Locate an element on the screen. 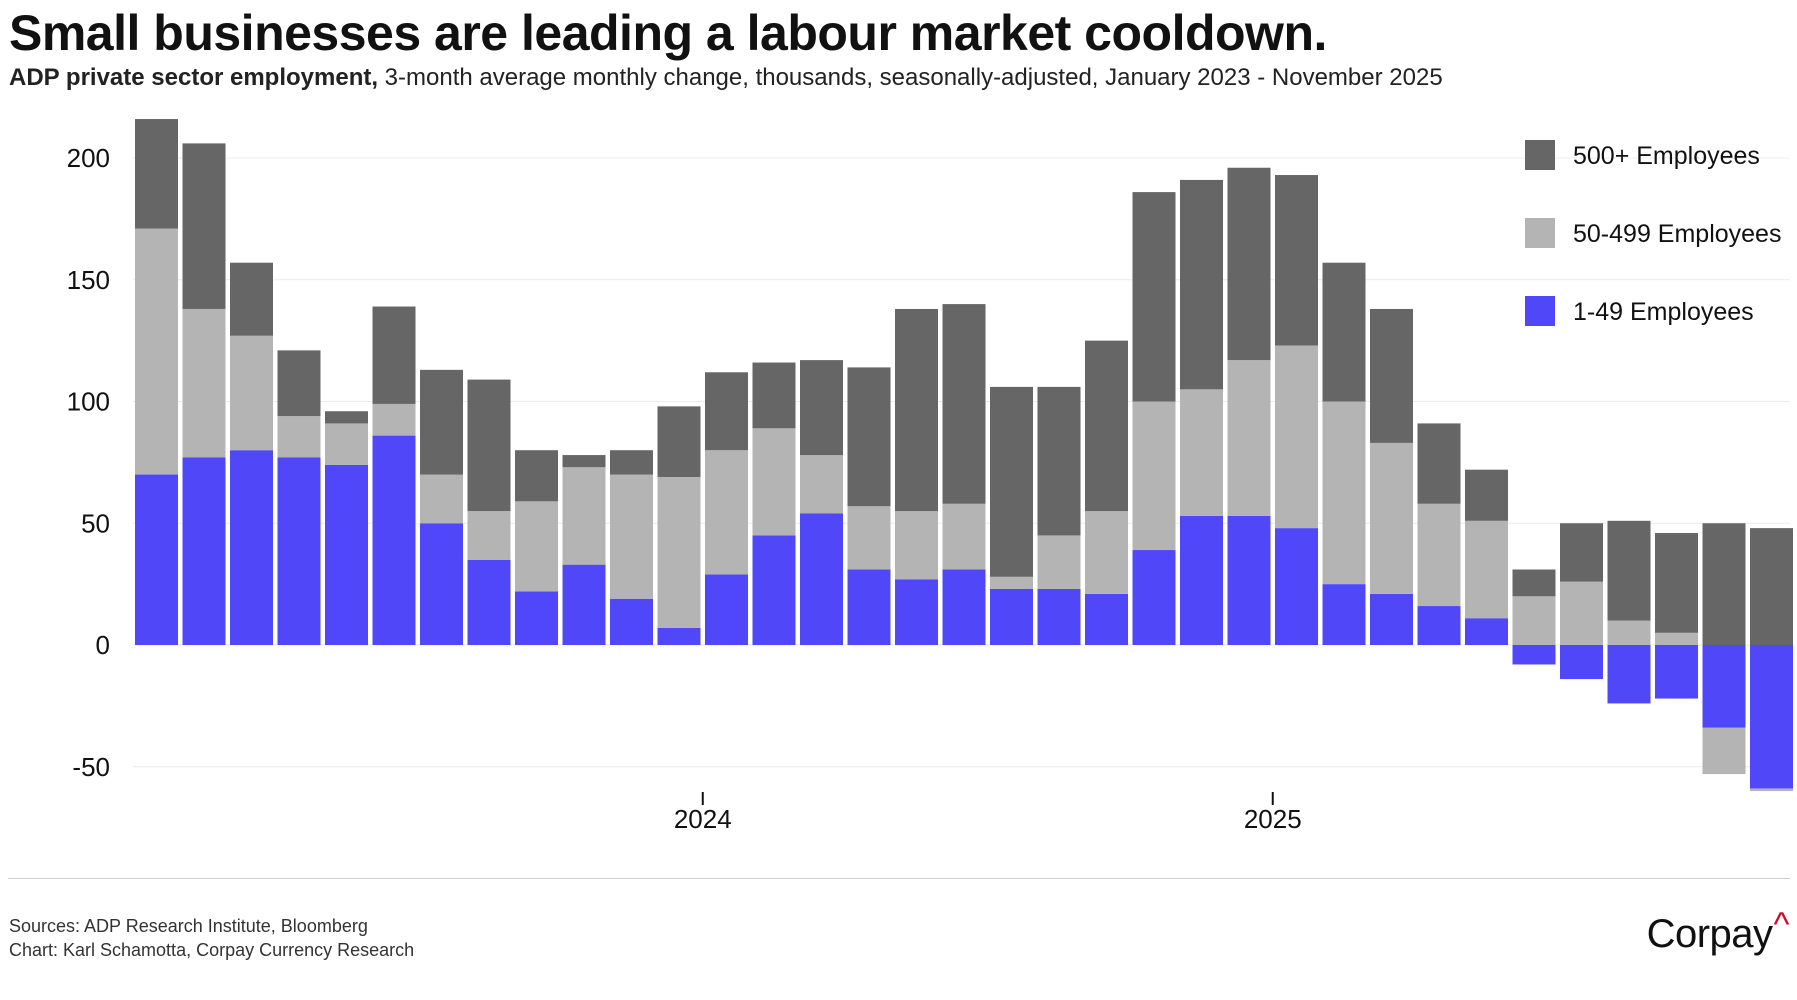  x-tick-label: 2025 is located at coordinates (1273, 819).